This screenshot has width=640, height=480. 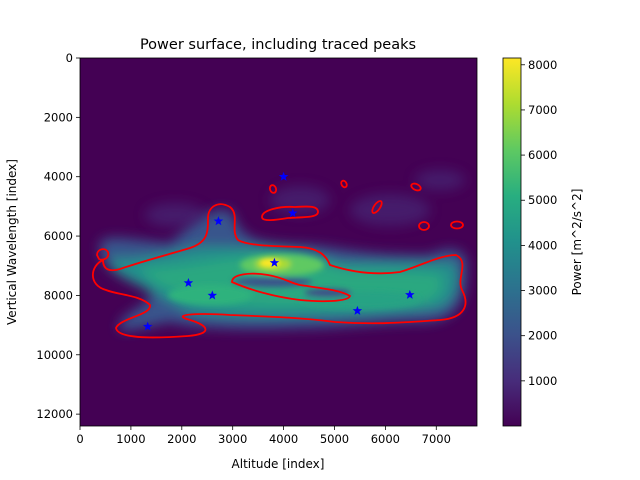 What do you see at coordinates (542, 110) in the screenshot?
I see `colorbar-tick-label: 7000` at bounding box center [542, 110].